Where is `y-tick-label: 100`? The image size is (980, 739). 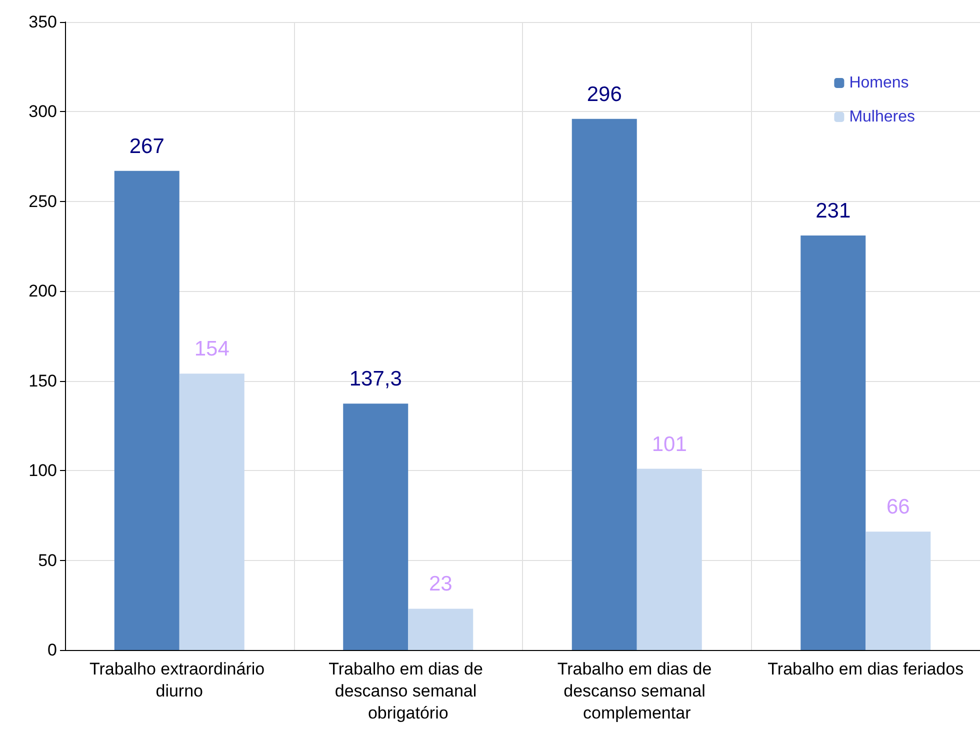 y-tick-label: 100 is located at coordinates (42, 470).